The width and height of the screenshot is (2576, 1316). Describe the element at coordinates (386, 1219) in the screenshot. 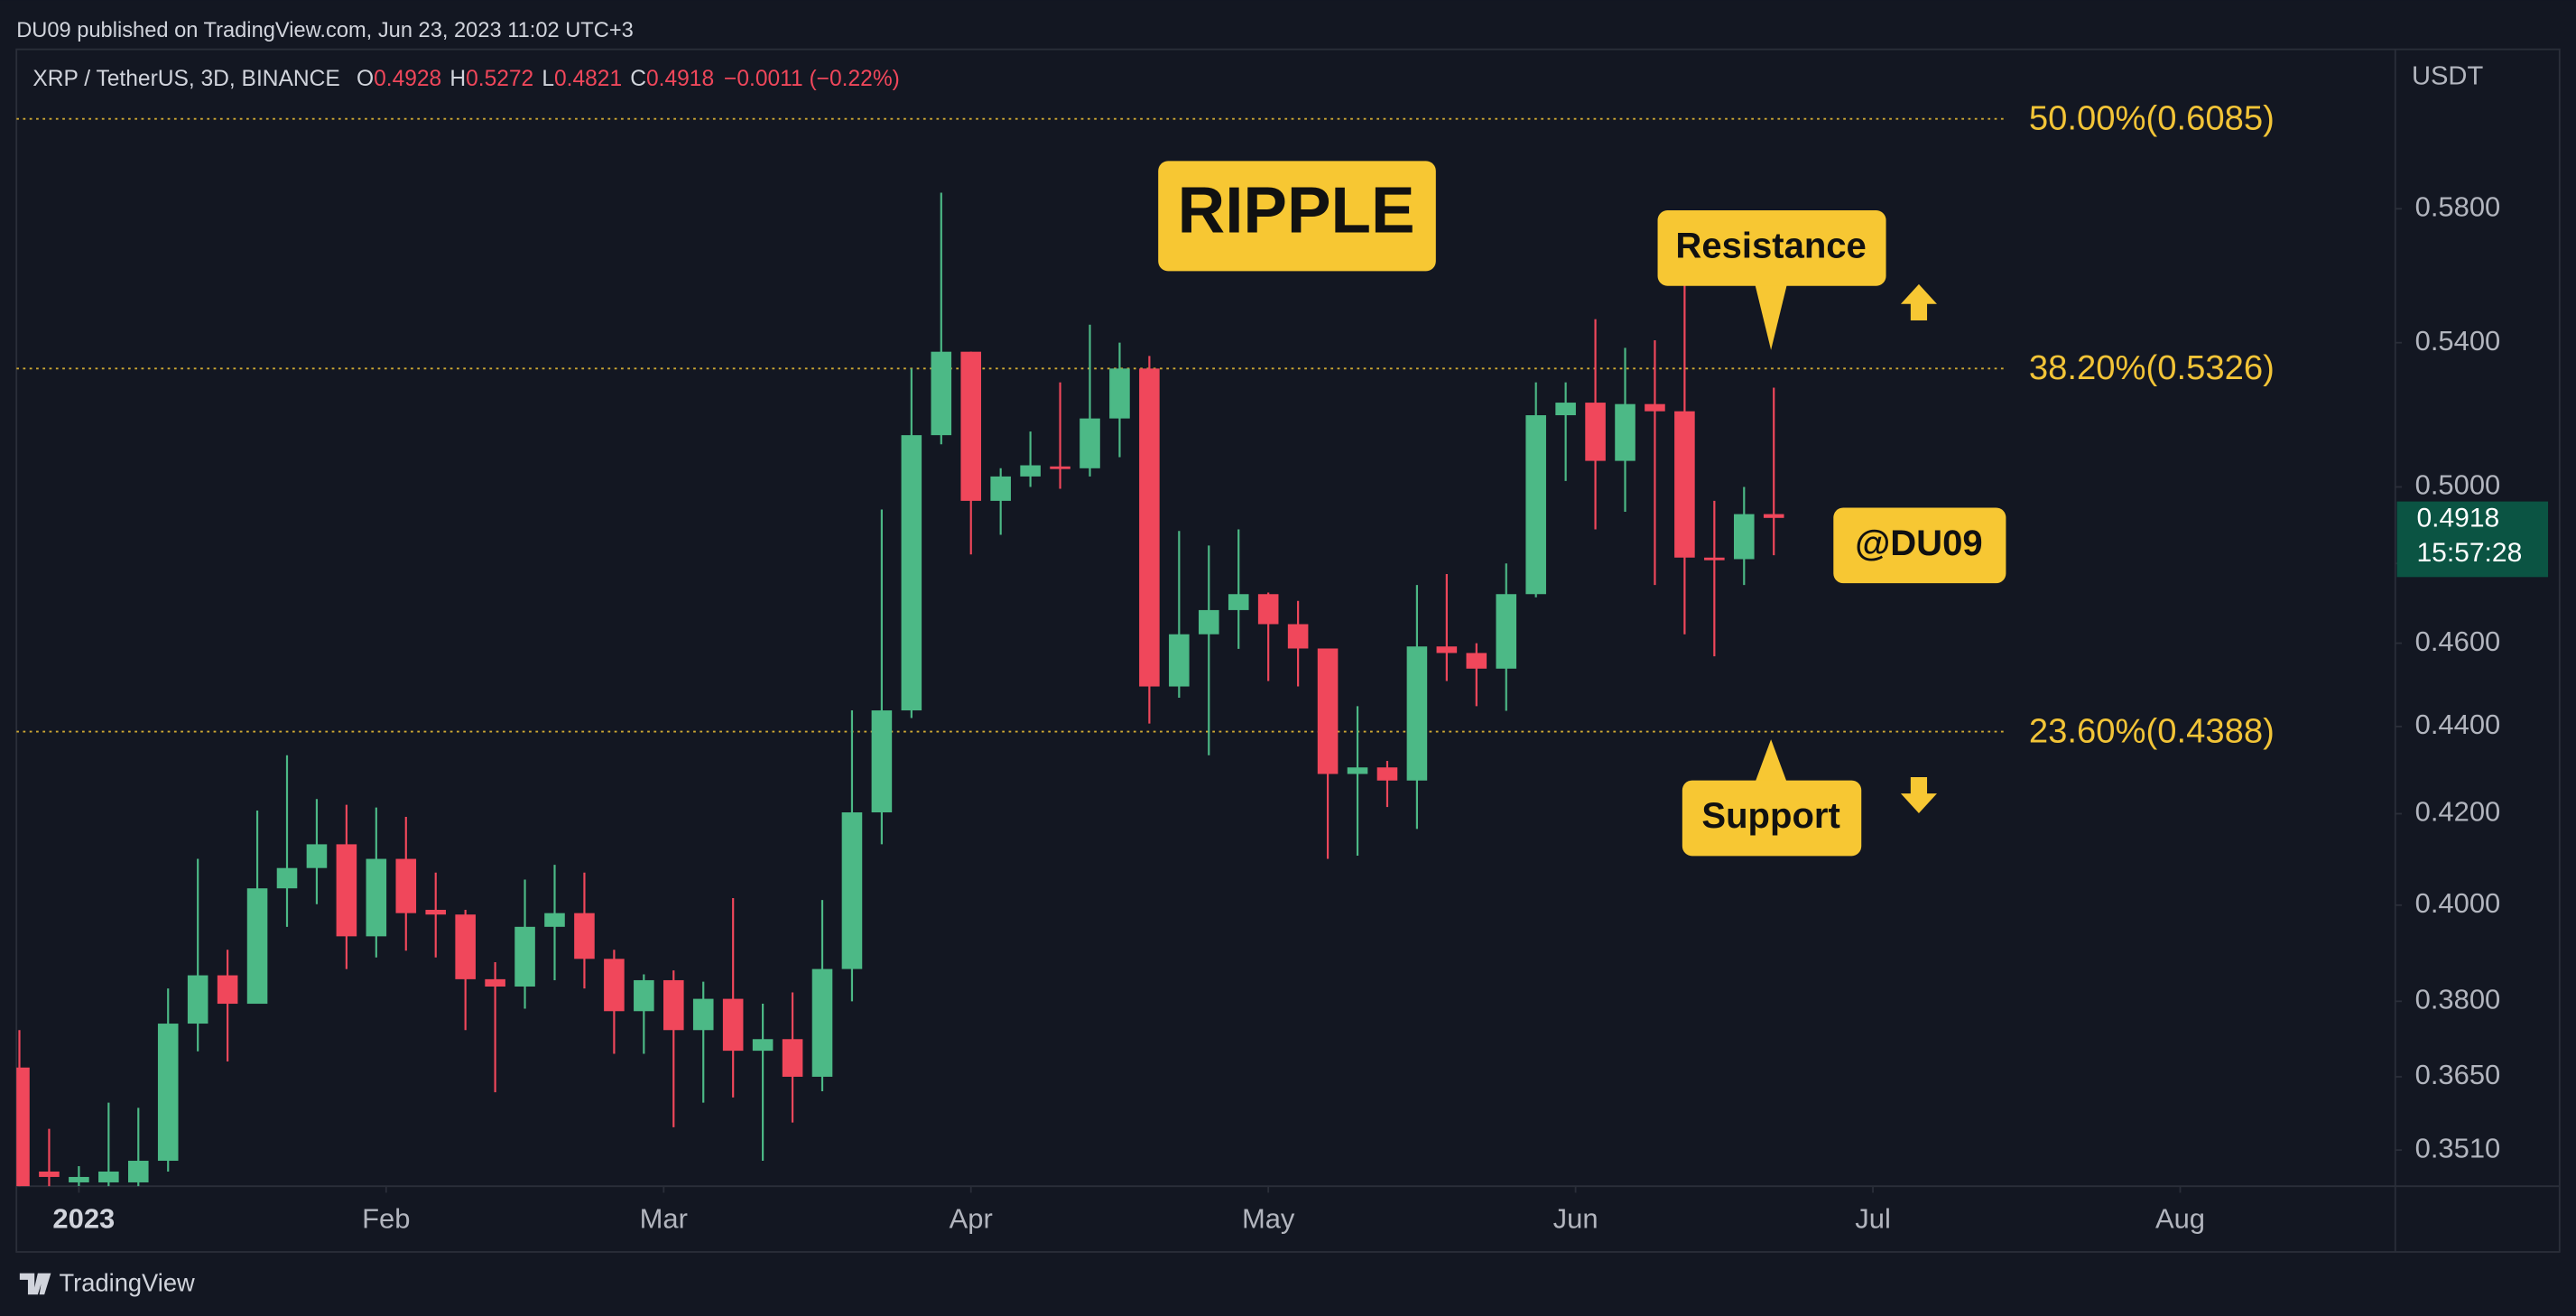

I see `x-tick-label: Feb` at that location.